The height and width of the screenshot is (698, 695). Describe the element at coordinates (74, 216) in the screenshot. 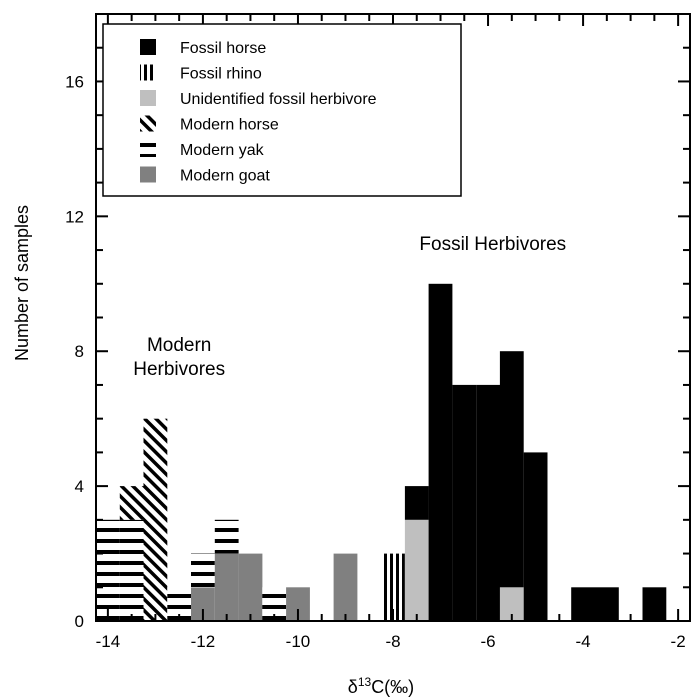

I see `y-tick-label: 12` at that location.